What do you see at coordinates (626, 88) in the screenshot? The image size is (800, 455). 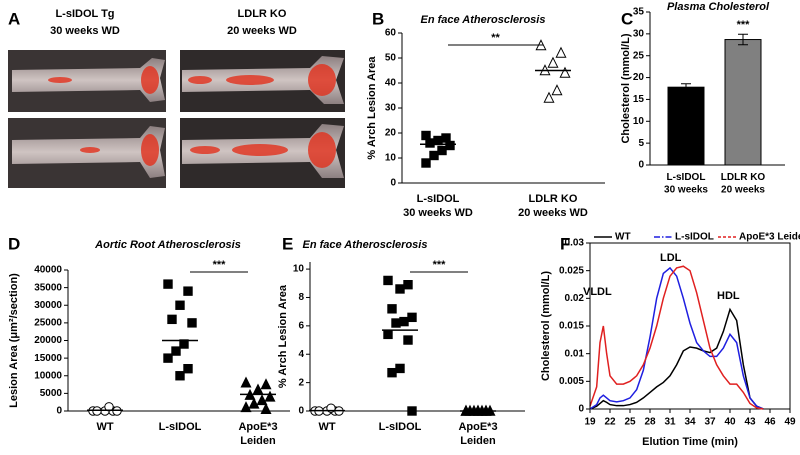 I see `y-axis-label: Cholesterol (mmol/L)` at bounding box center [626, 88].